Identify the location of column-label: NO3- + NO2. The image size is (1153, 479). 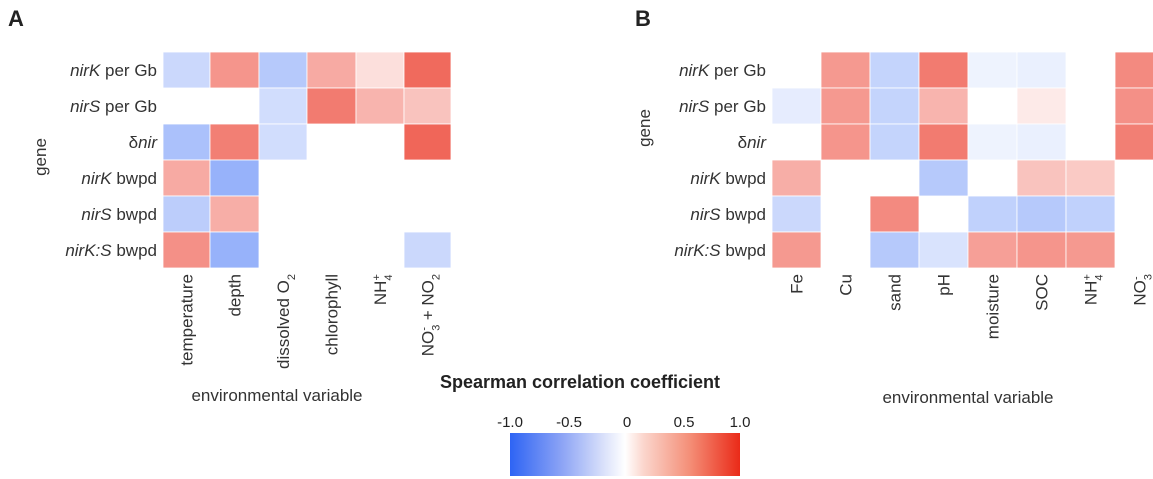
(431, 315).